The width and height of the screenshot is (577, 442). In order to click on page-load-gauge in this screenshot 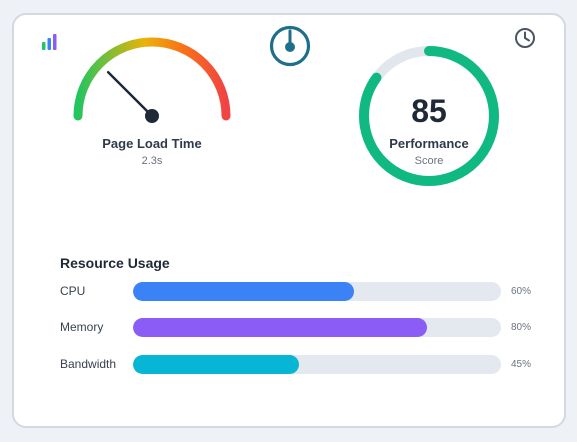, I will do `click(152, 80)`.